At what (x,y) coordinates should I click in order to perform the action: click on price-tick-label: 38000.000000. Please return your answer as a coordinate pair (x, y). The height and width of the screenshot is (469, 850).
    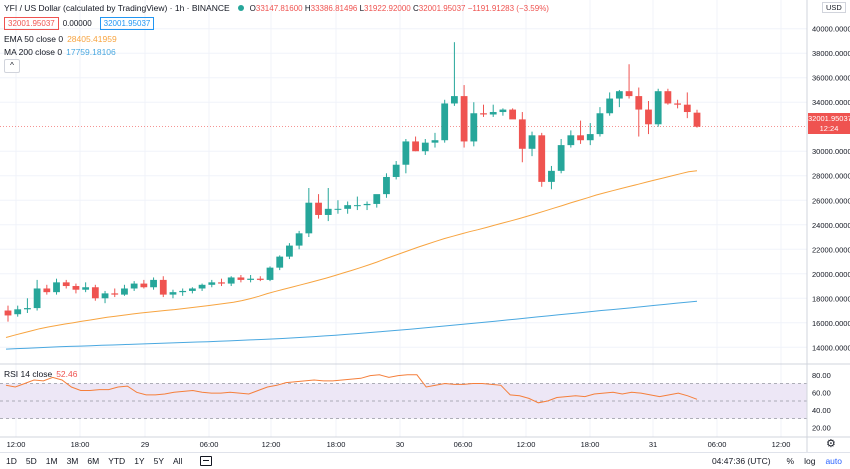
    Looking at the image, I should click on (831, 53).